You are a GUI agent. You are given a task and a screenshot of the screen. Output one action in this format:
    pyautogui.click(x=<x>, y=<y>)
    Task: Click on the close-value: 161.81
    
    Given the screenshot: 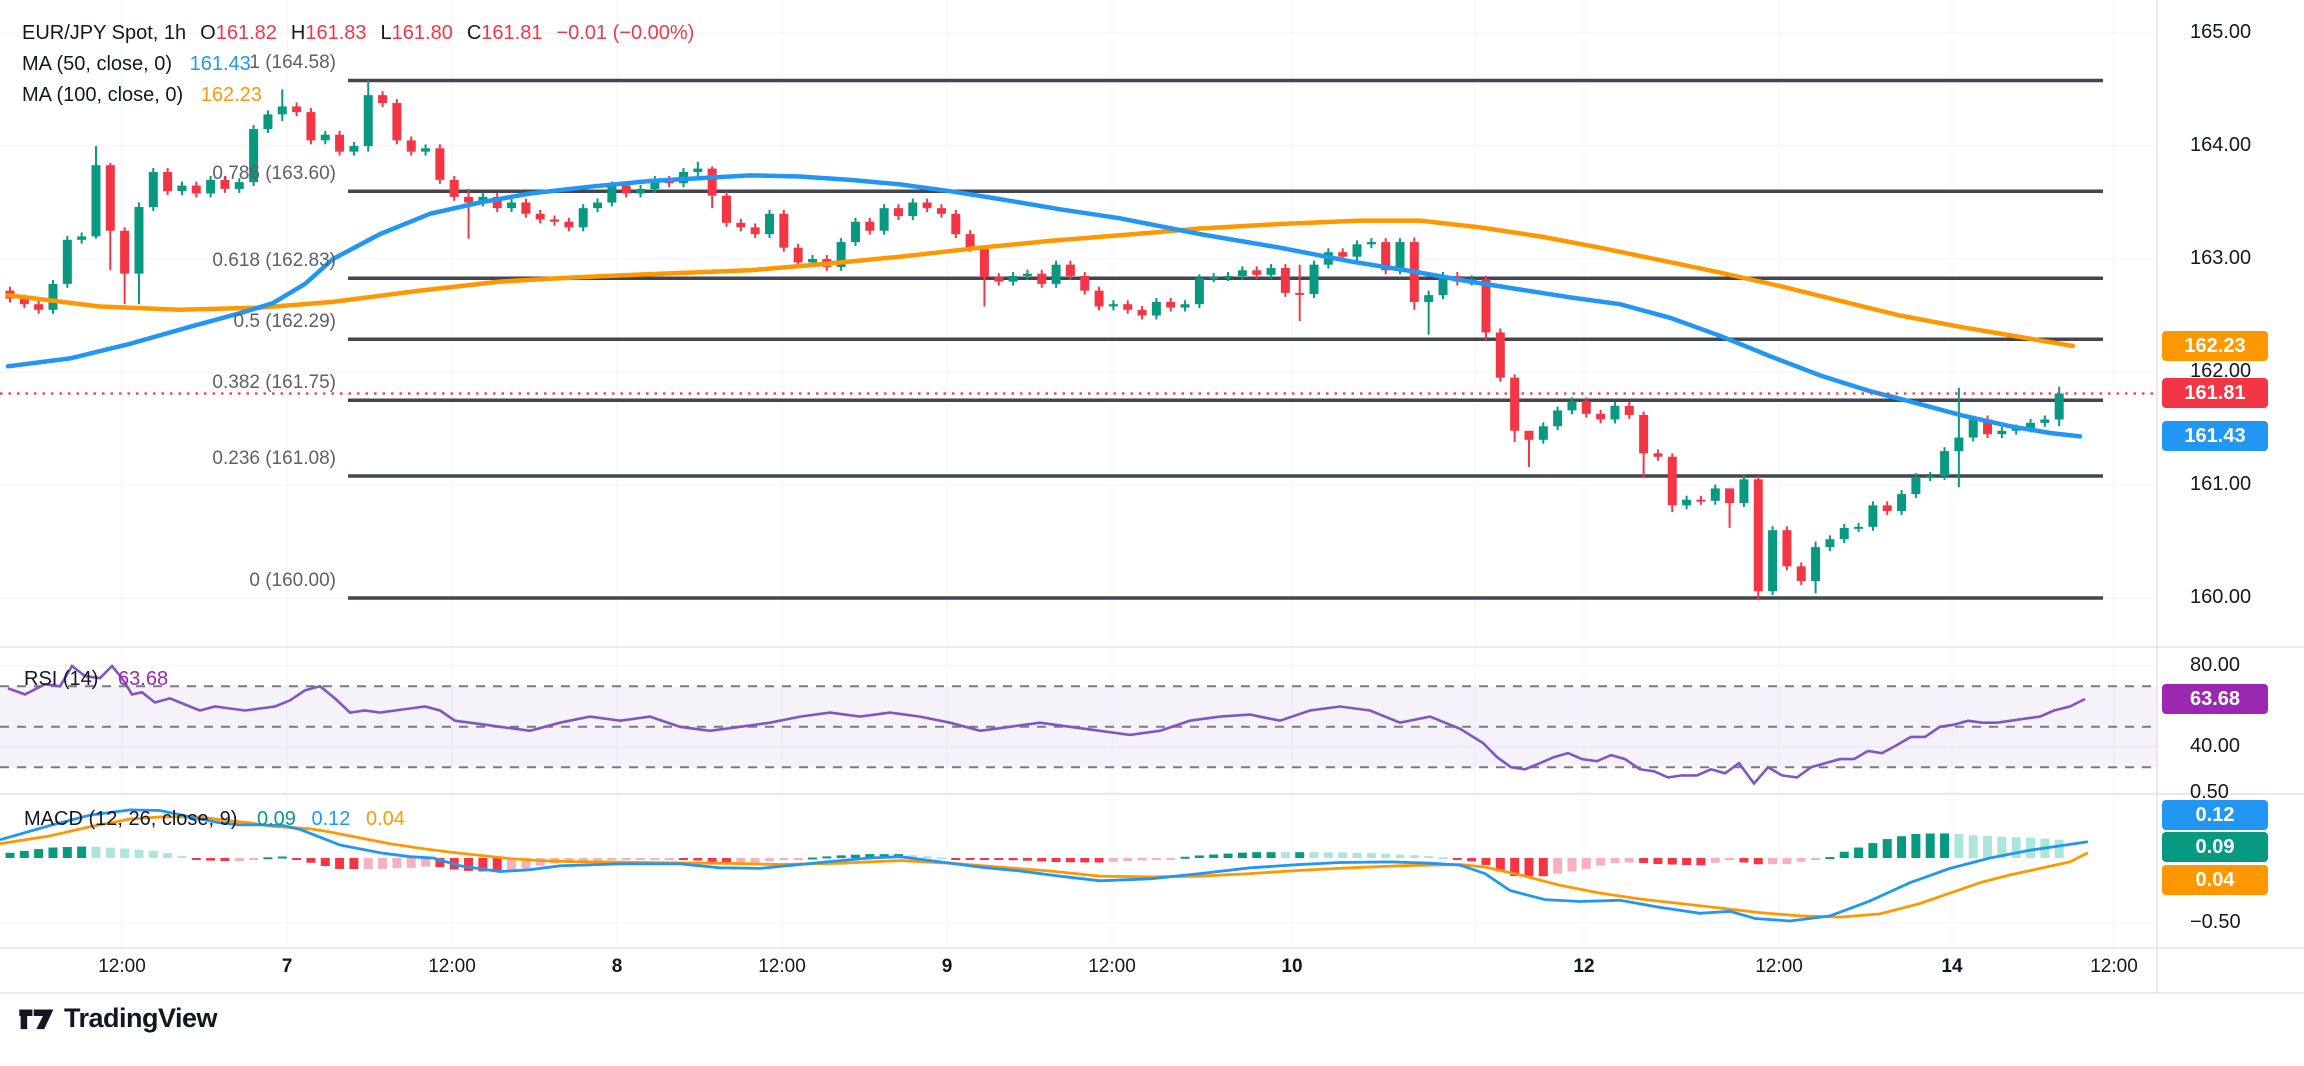 What is the action you would take?
    pyautogui.click(x=512, y=33)
    